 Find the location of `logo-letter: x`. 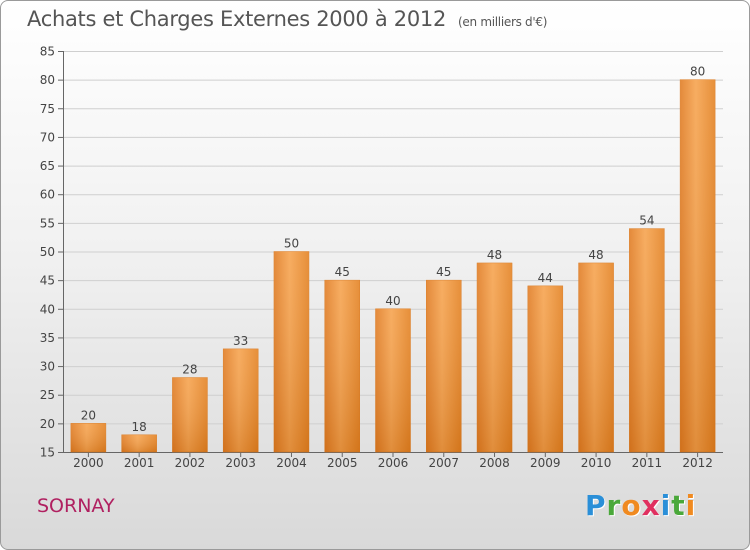

logo-letter: x is located at coordinates (651, 505).